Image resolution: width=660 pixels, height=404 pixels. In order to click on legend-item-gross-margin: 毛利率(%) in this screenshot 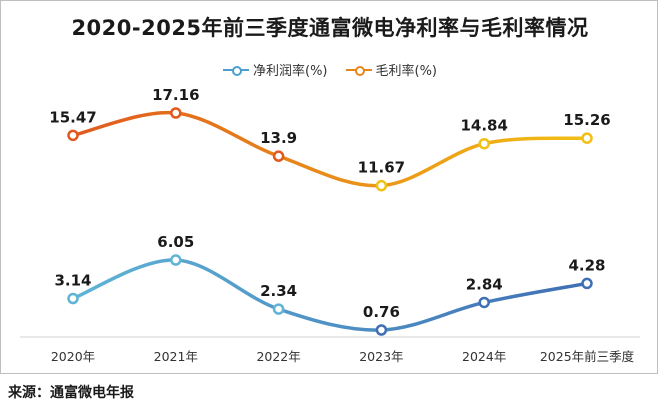, I will do `click(391, 69)`.